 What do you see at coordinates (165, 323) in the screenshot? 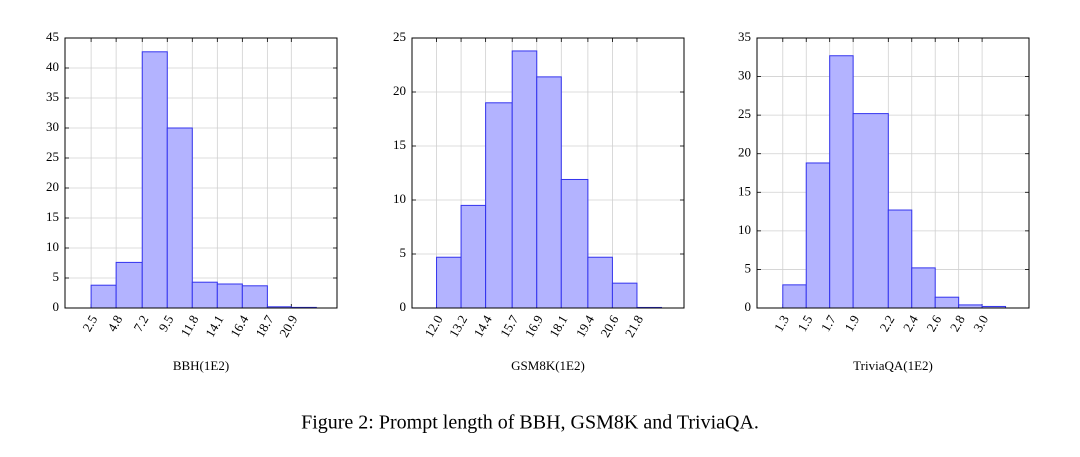
I see `x-tick-label: 9.5` at bounding box center [165, 323].